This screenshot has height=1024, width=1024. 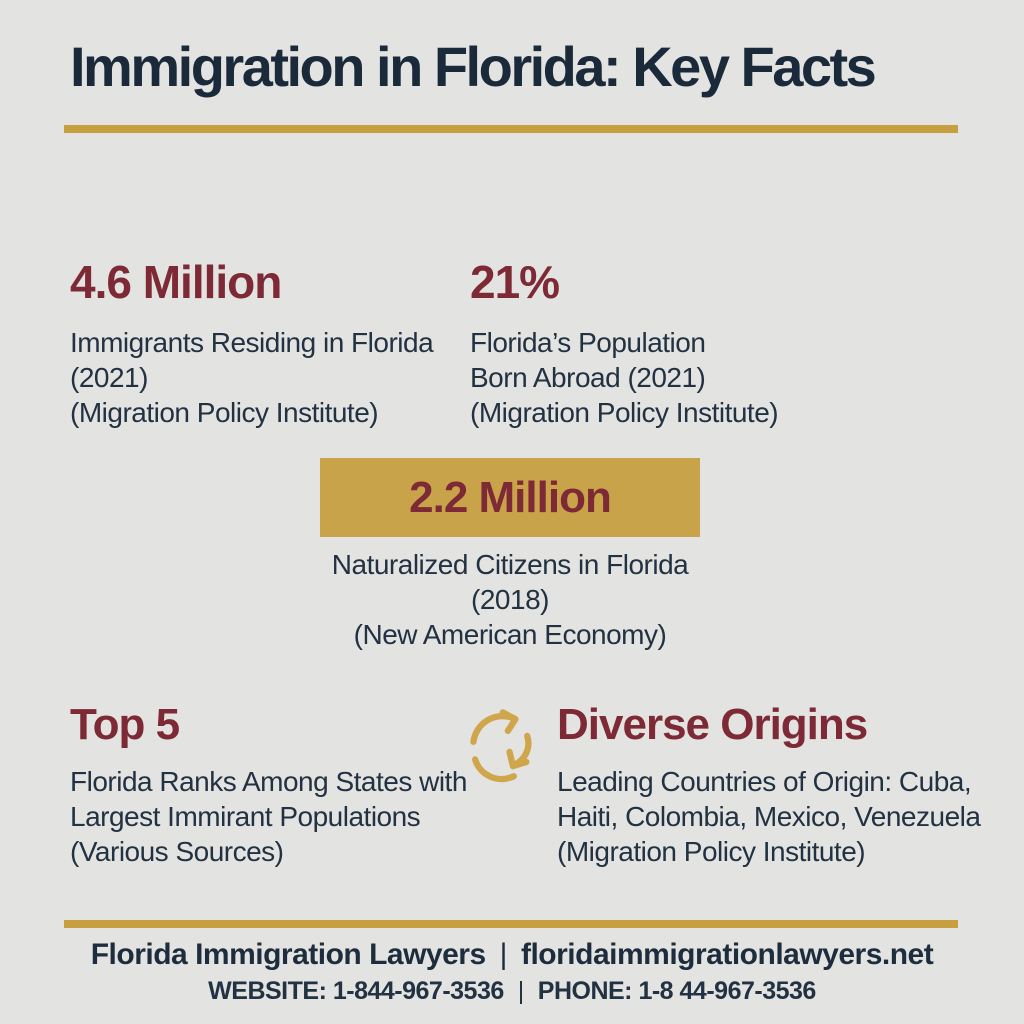 What do you see at coordinates (125, 724) in the screenshot?
I see `stat-top5-value: Top 5` at bounding box center [125, 724].